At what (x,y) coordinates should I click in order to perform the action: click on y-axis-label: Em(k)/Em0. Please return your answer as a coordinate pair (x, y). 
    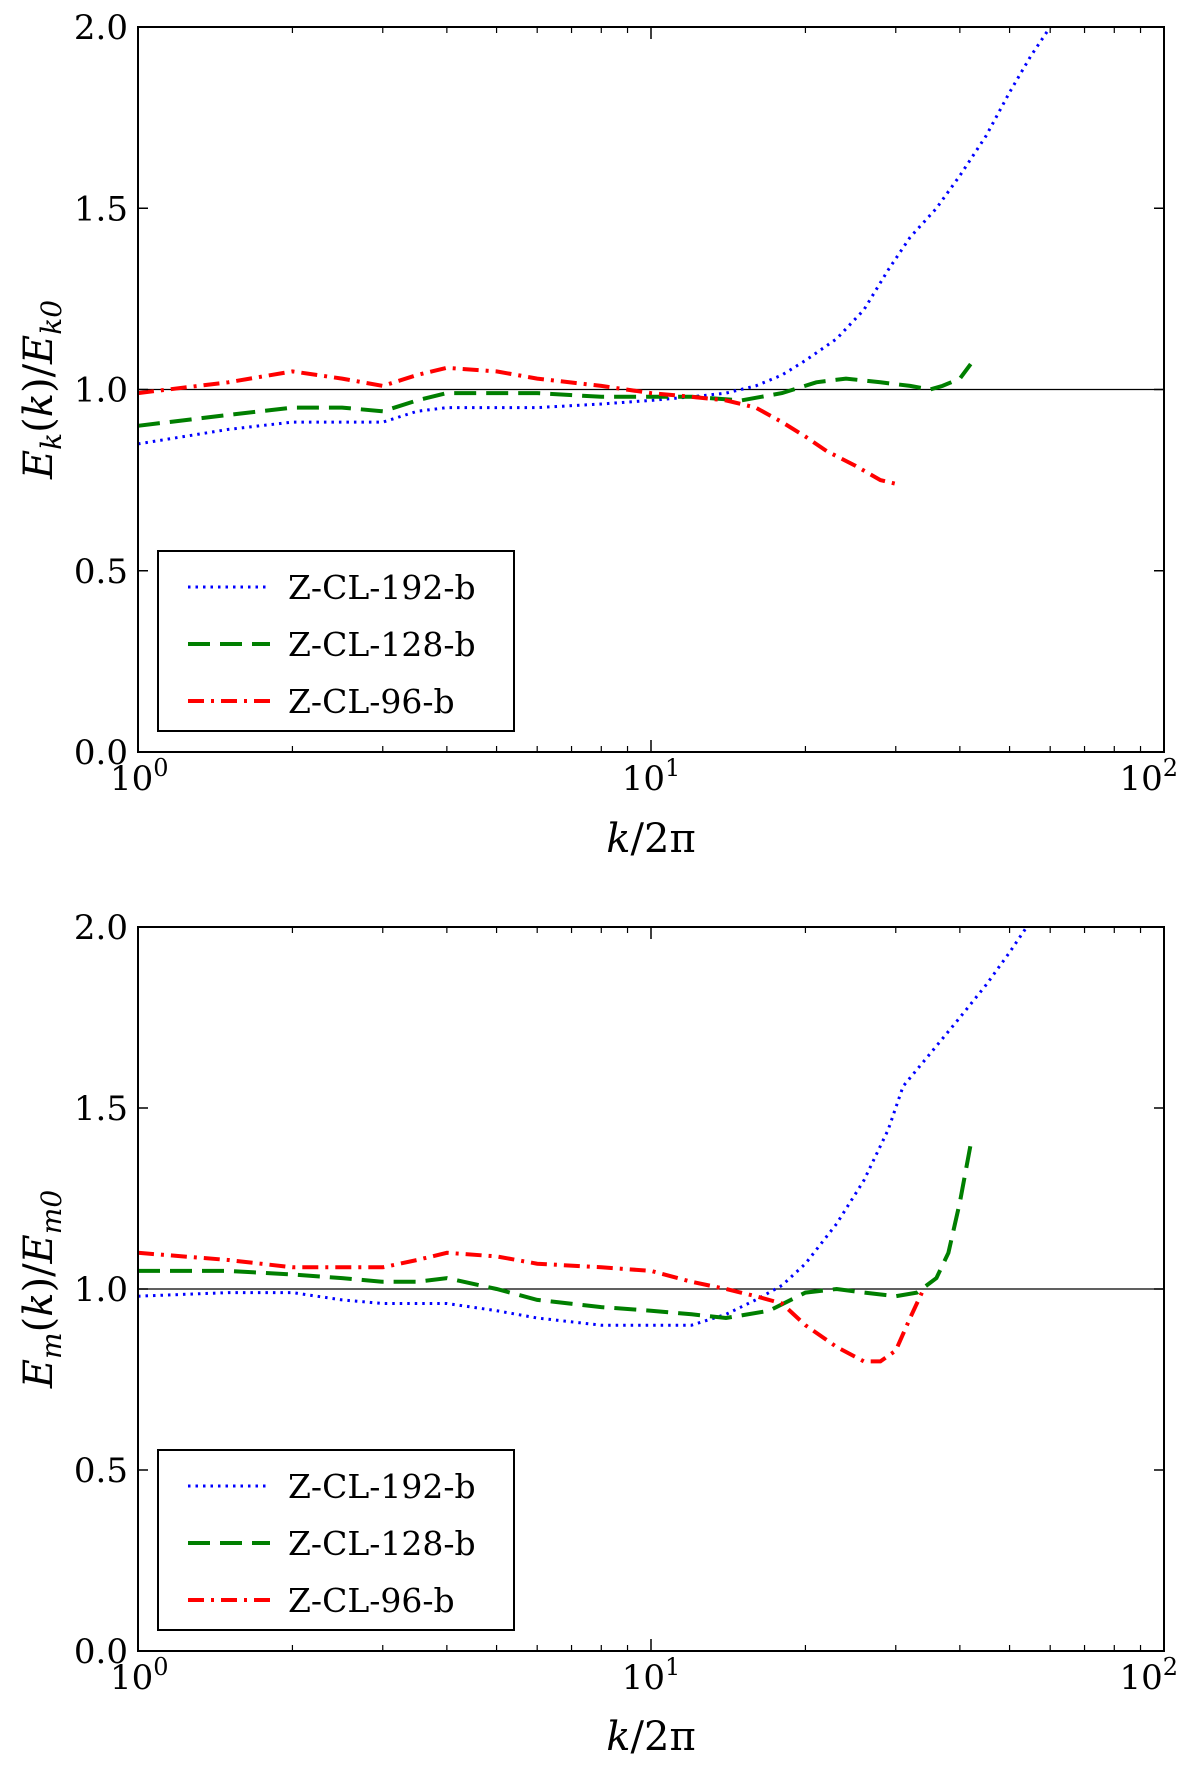
    Looking at the image, I should click on (42, 1289).